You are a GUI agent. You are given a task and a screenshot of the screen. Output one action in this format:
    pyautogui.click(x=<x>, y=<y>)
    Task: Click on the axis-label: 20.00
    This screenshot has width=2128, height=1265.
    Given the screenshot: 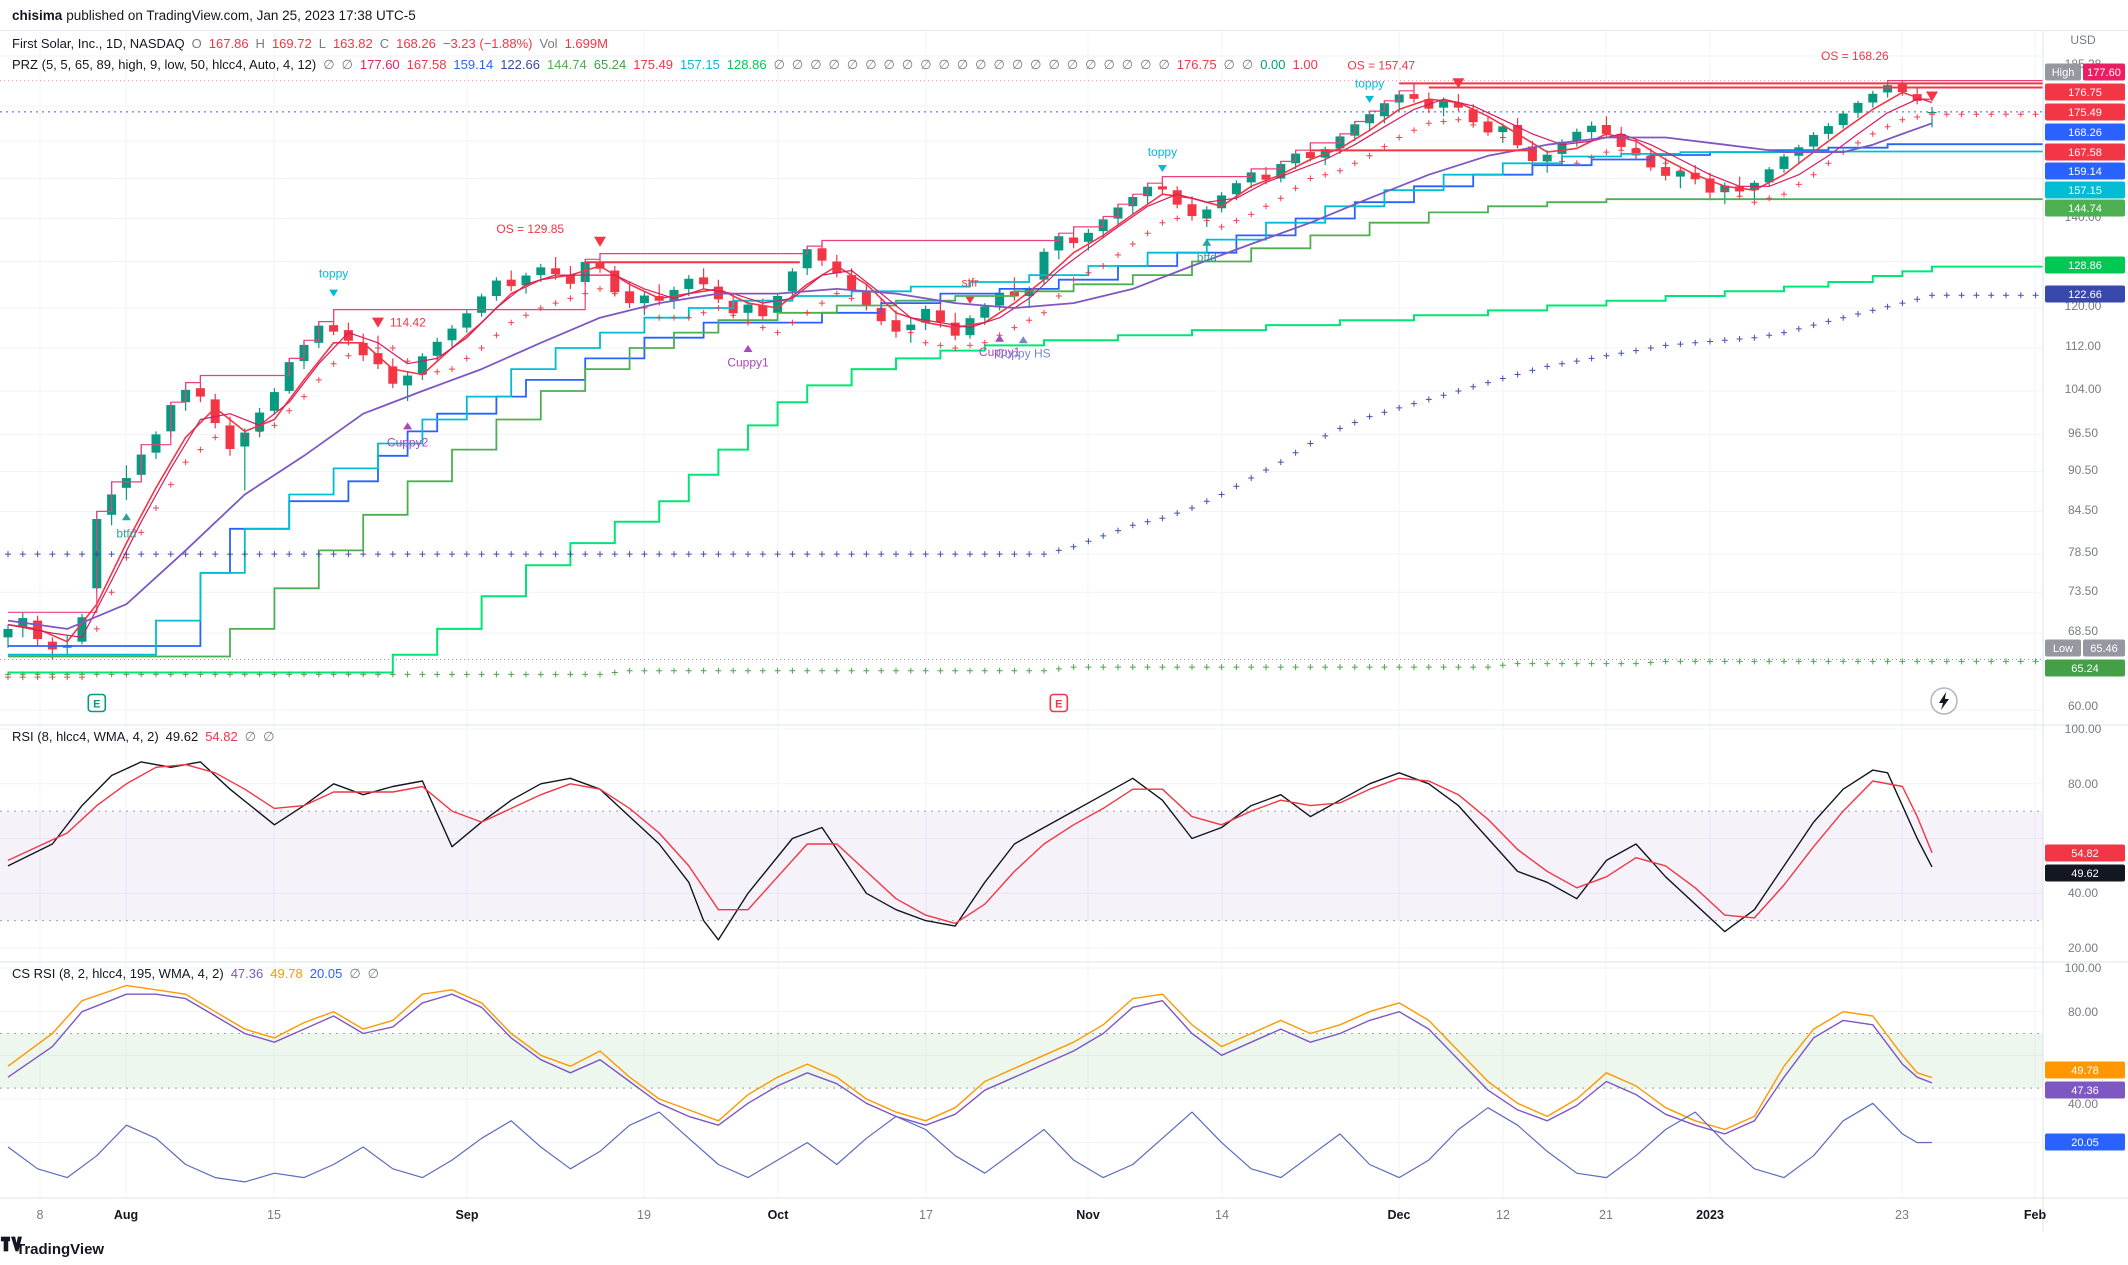 What is the action you would take?
    pyautogui.click(x=2083, y=948)
    